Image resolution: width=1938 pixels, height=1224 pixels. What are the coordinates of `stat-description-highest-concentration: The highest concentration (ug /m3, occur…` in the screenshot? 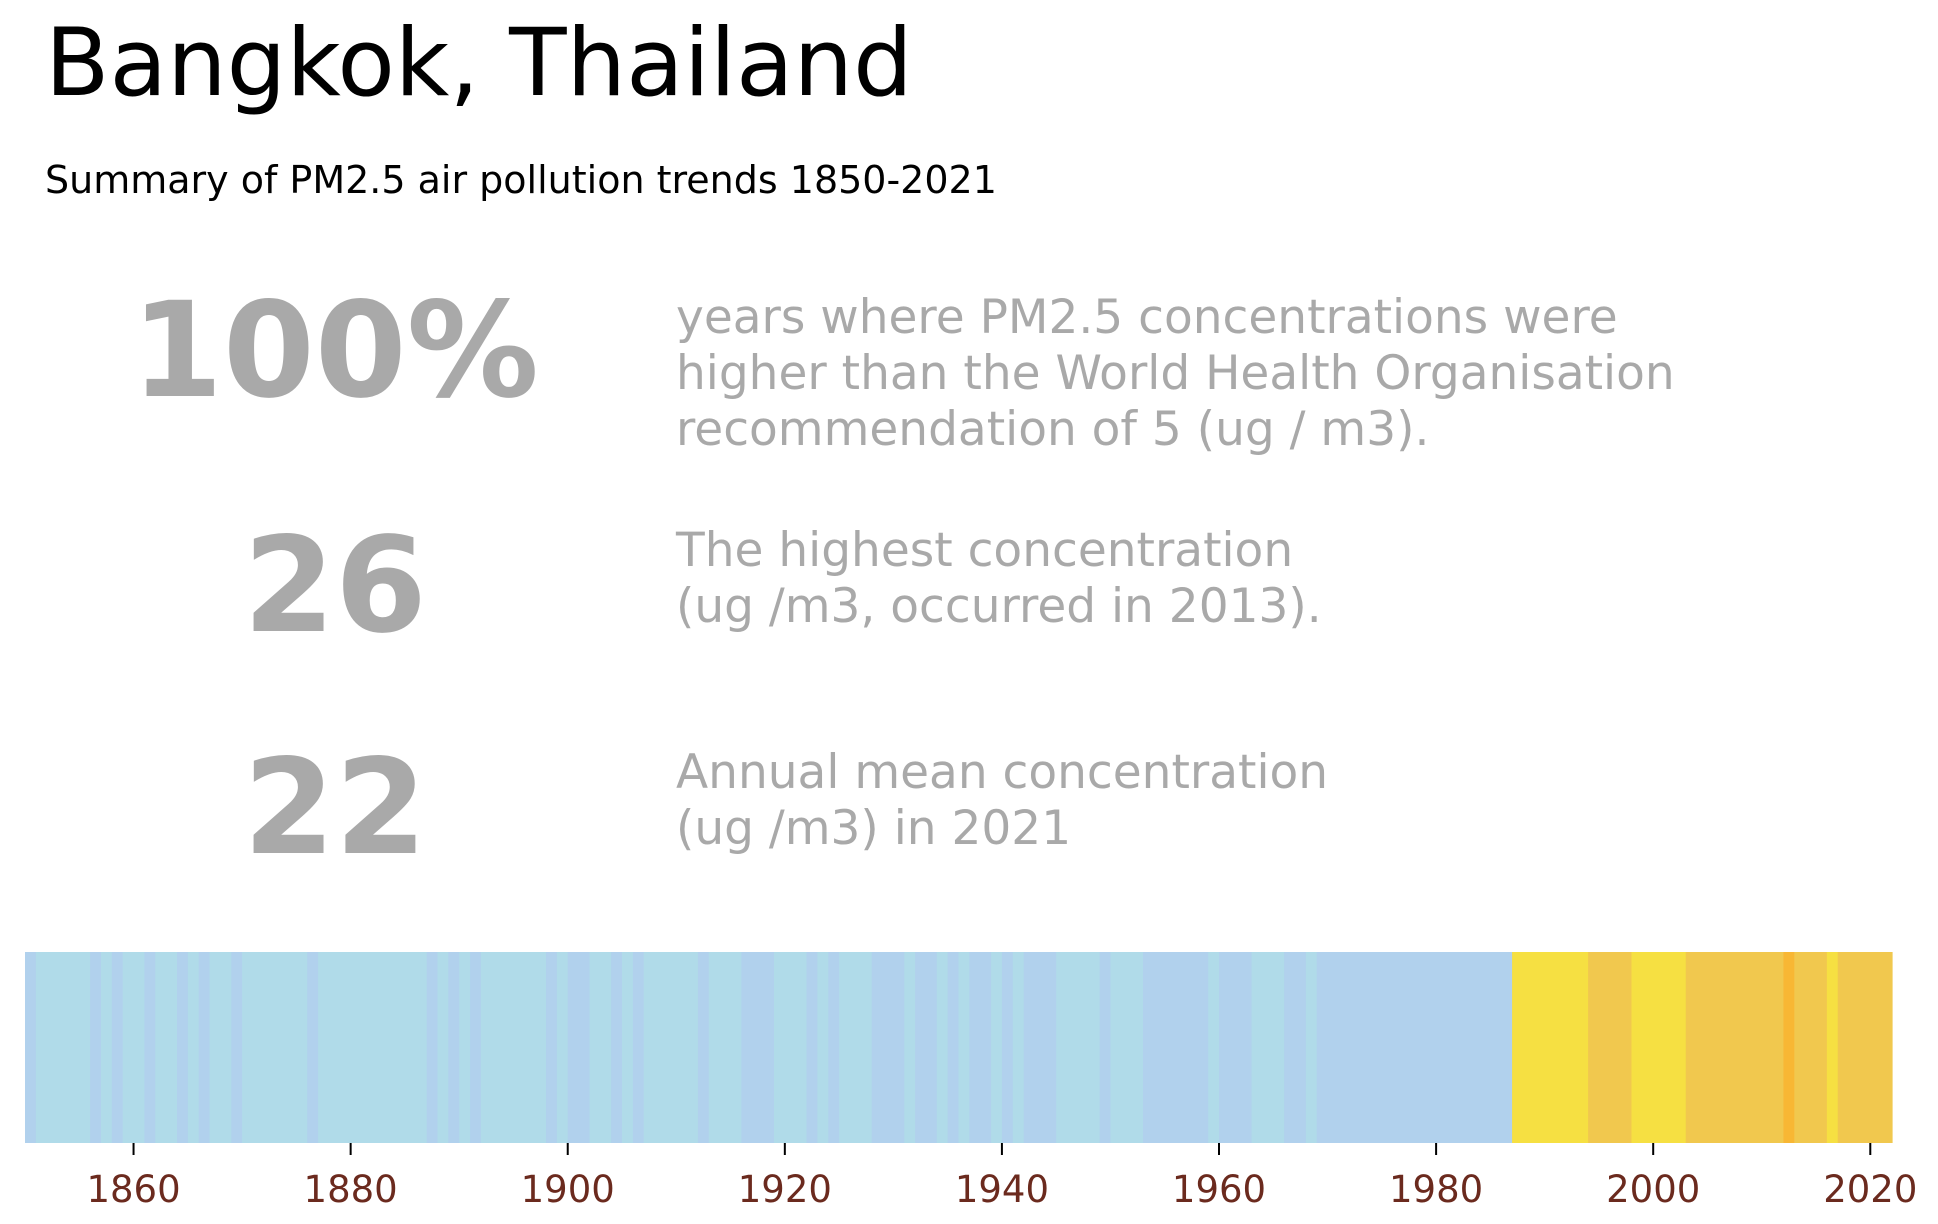 It's located at (999, 579).